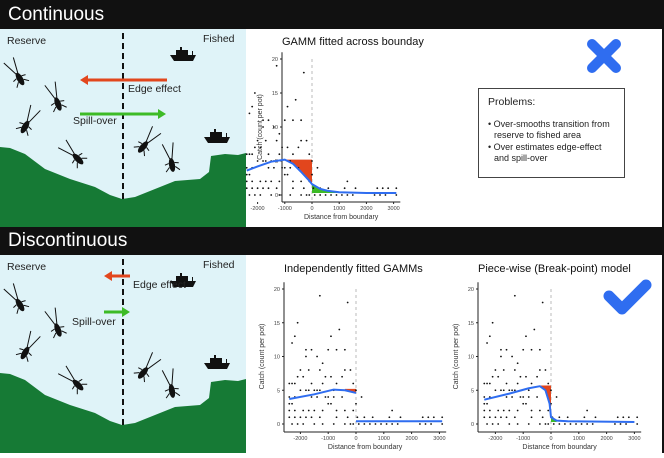  Describe the element at coordinates (512, 102) in the screenshot. I see `problems-title: Problems:` at that location.